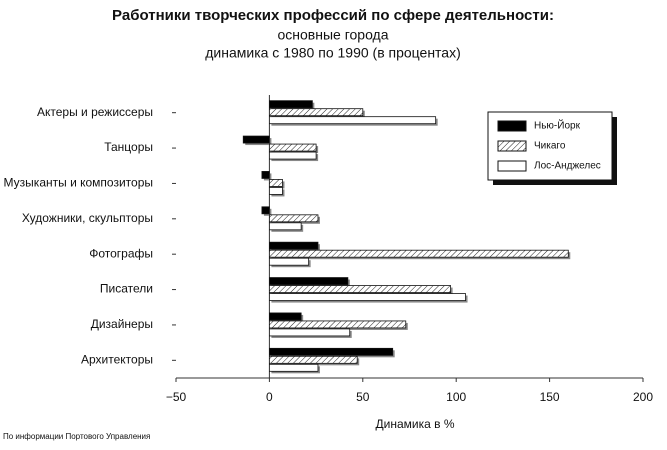 This screenshot has height=450, width=667. I want to click on x-tick-label: −50, so click(176, 397).